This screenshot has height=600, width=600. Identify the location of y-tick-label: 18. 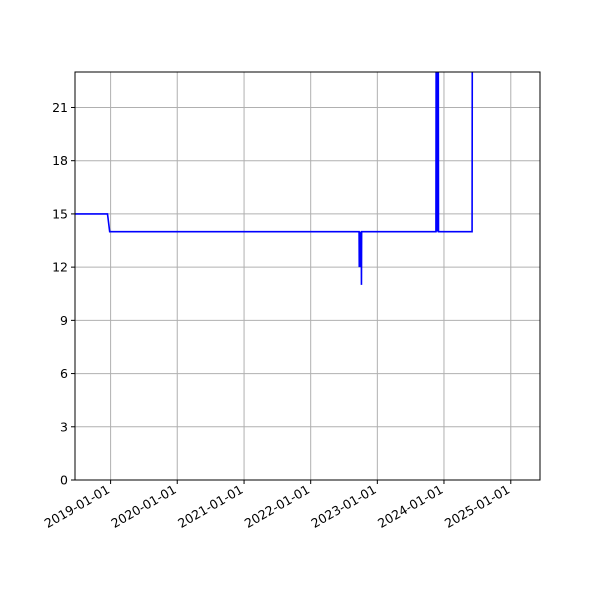
(60, 160).